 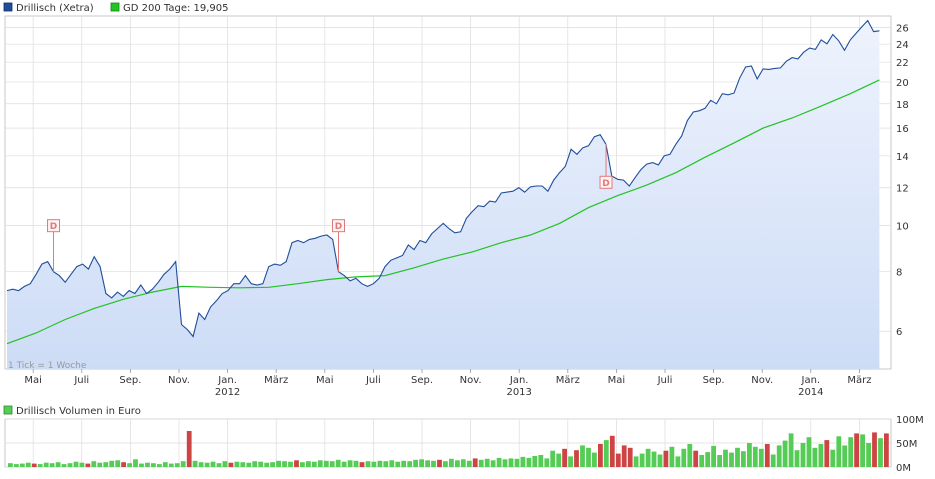 I want to click on price-y-tick-label: 8, so click(x=899, y=273).